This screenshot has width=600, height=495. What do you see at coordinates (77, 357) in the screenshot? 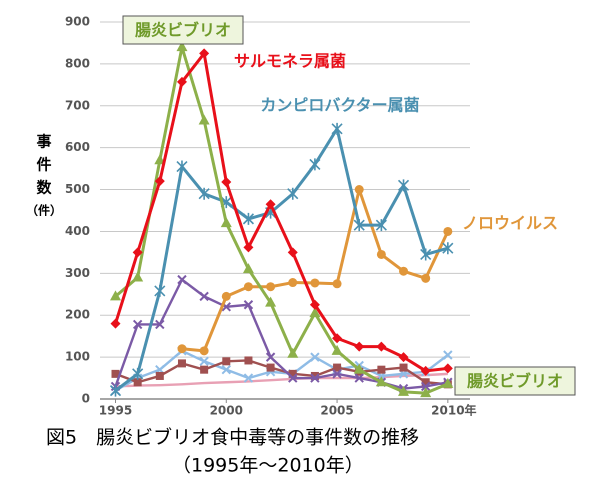
I see `y-tick-label: 100` at bounding box center [77, 357].